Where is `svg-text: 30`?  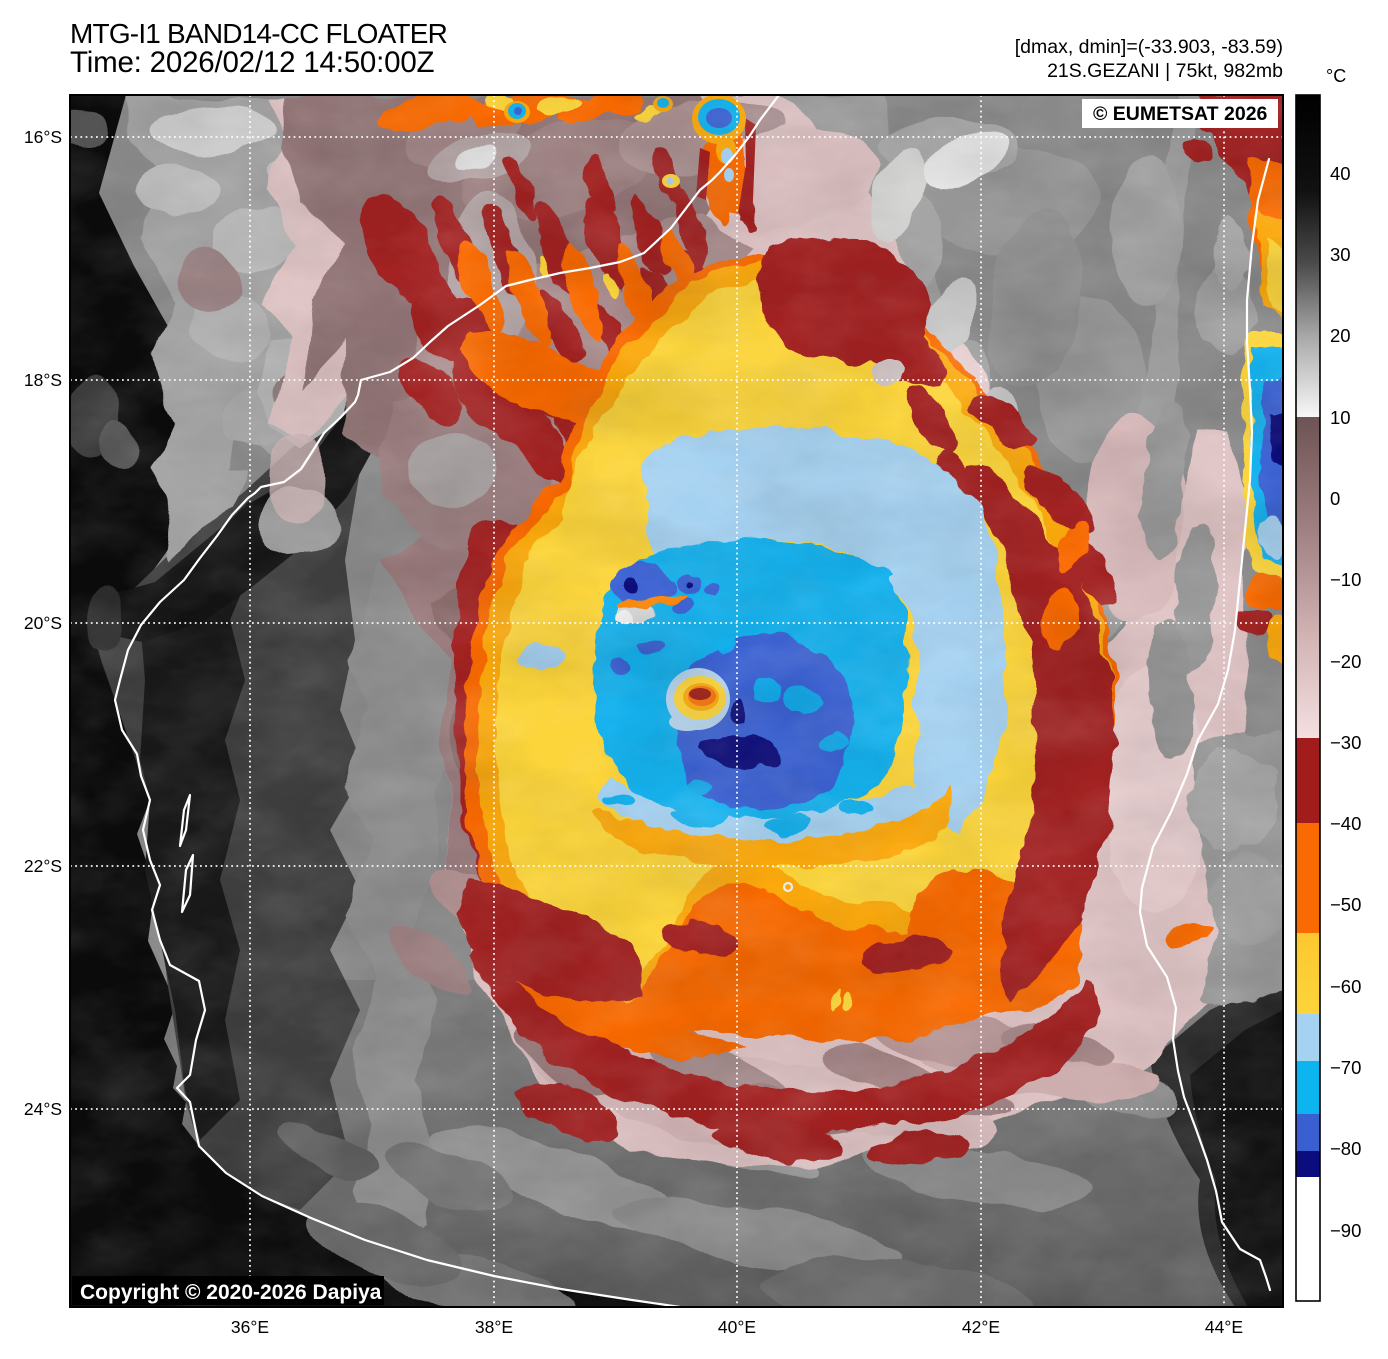
svg-text: 30 is located at coordinates (1340, 254).